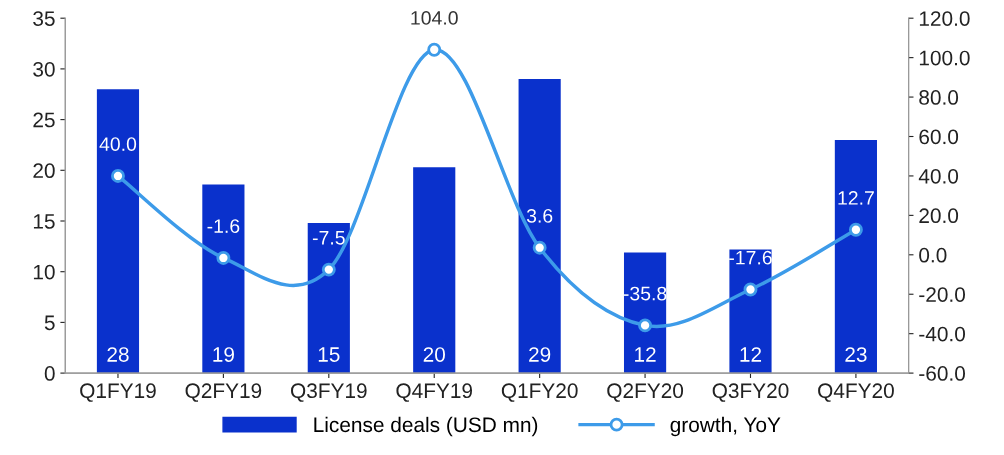  Describe the element at coordinates (750, 392) in the screenshot. I see `x-tick-label: Q3FY20` at that location.